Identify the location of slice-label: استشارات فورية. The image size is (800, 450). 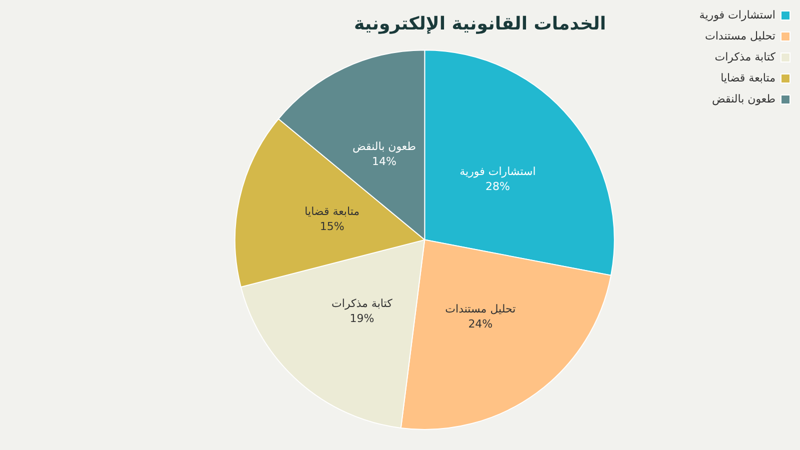
(498, 171).